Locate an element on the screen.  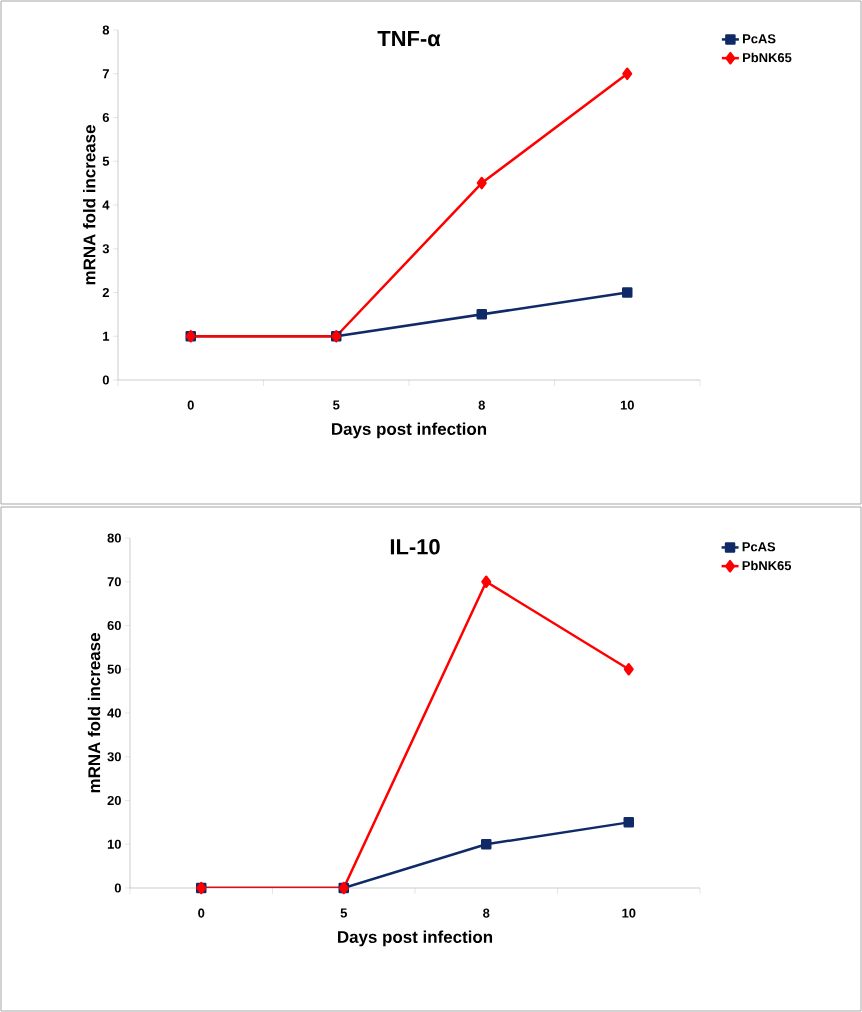
y-tick-label: 40 is located at coordinates (114, 713).